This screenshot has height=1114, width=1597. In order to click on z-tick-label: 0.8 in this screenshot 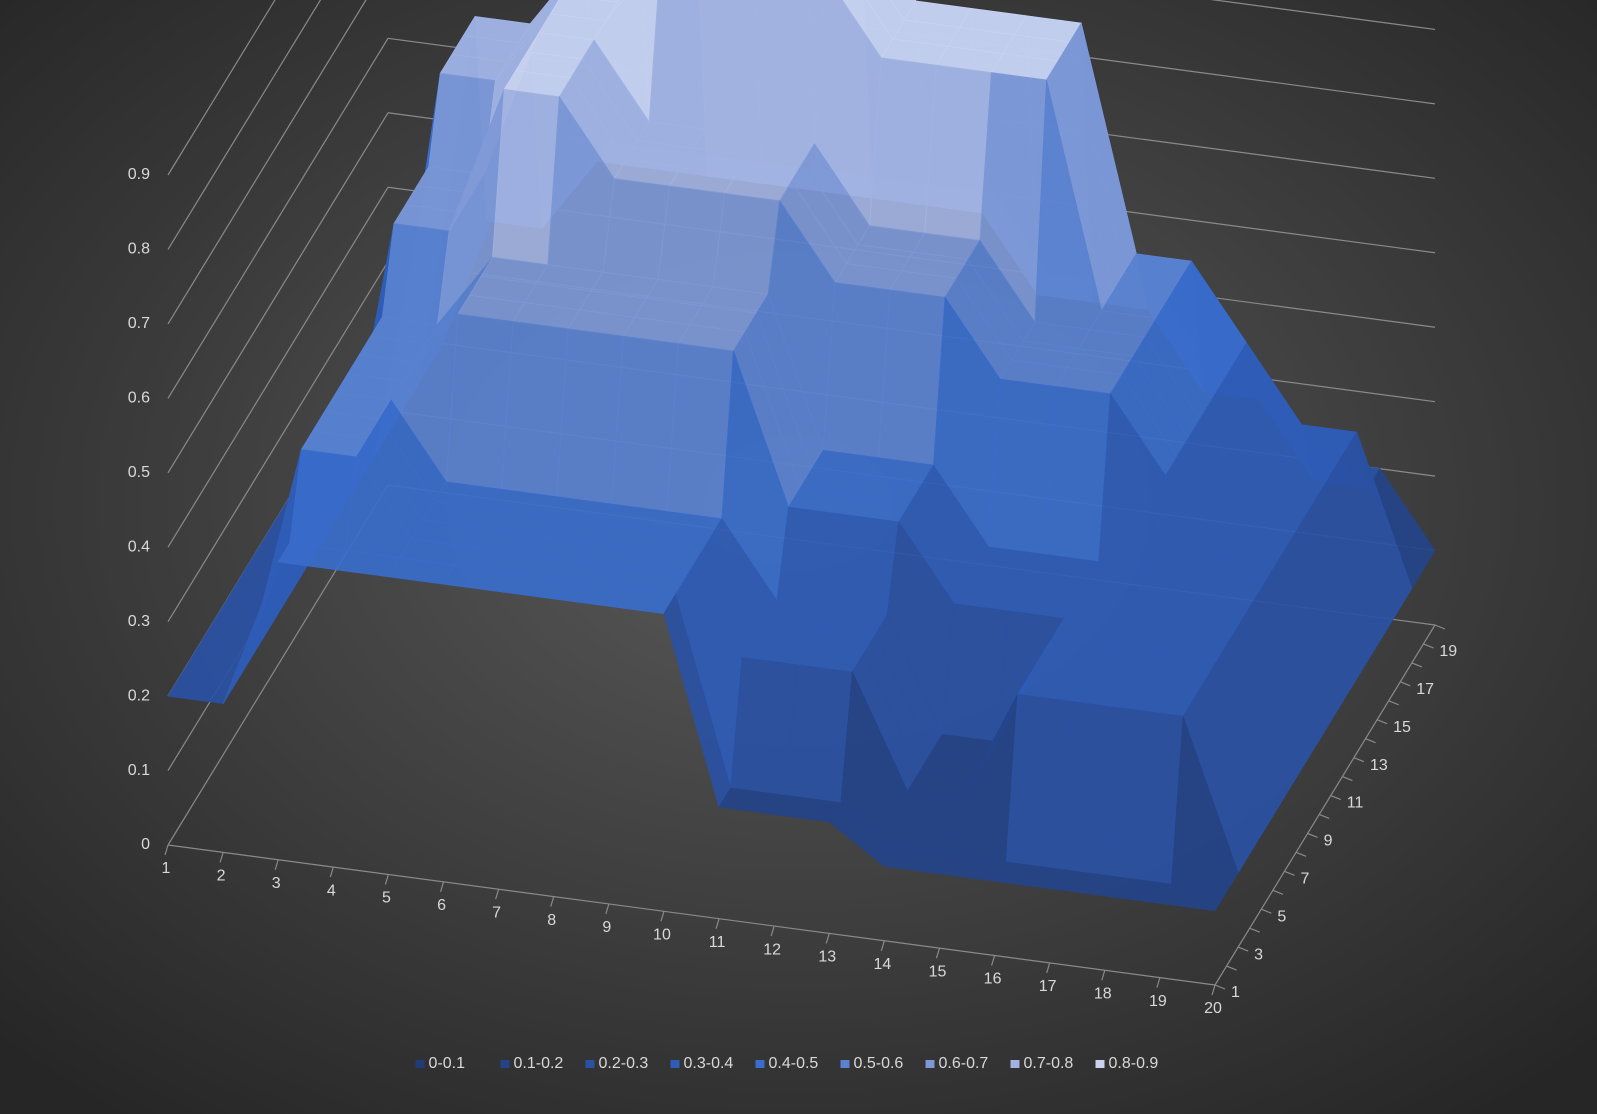, I will do `click(139, 249)`.